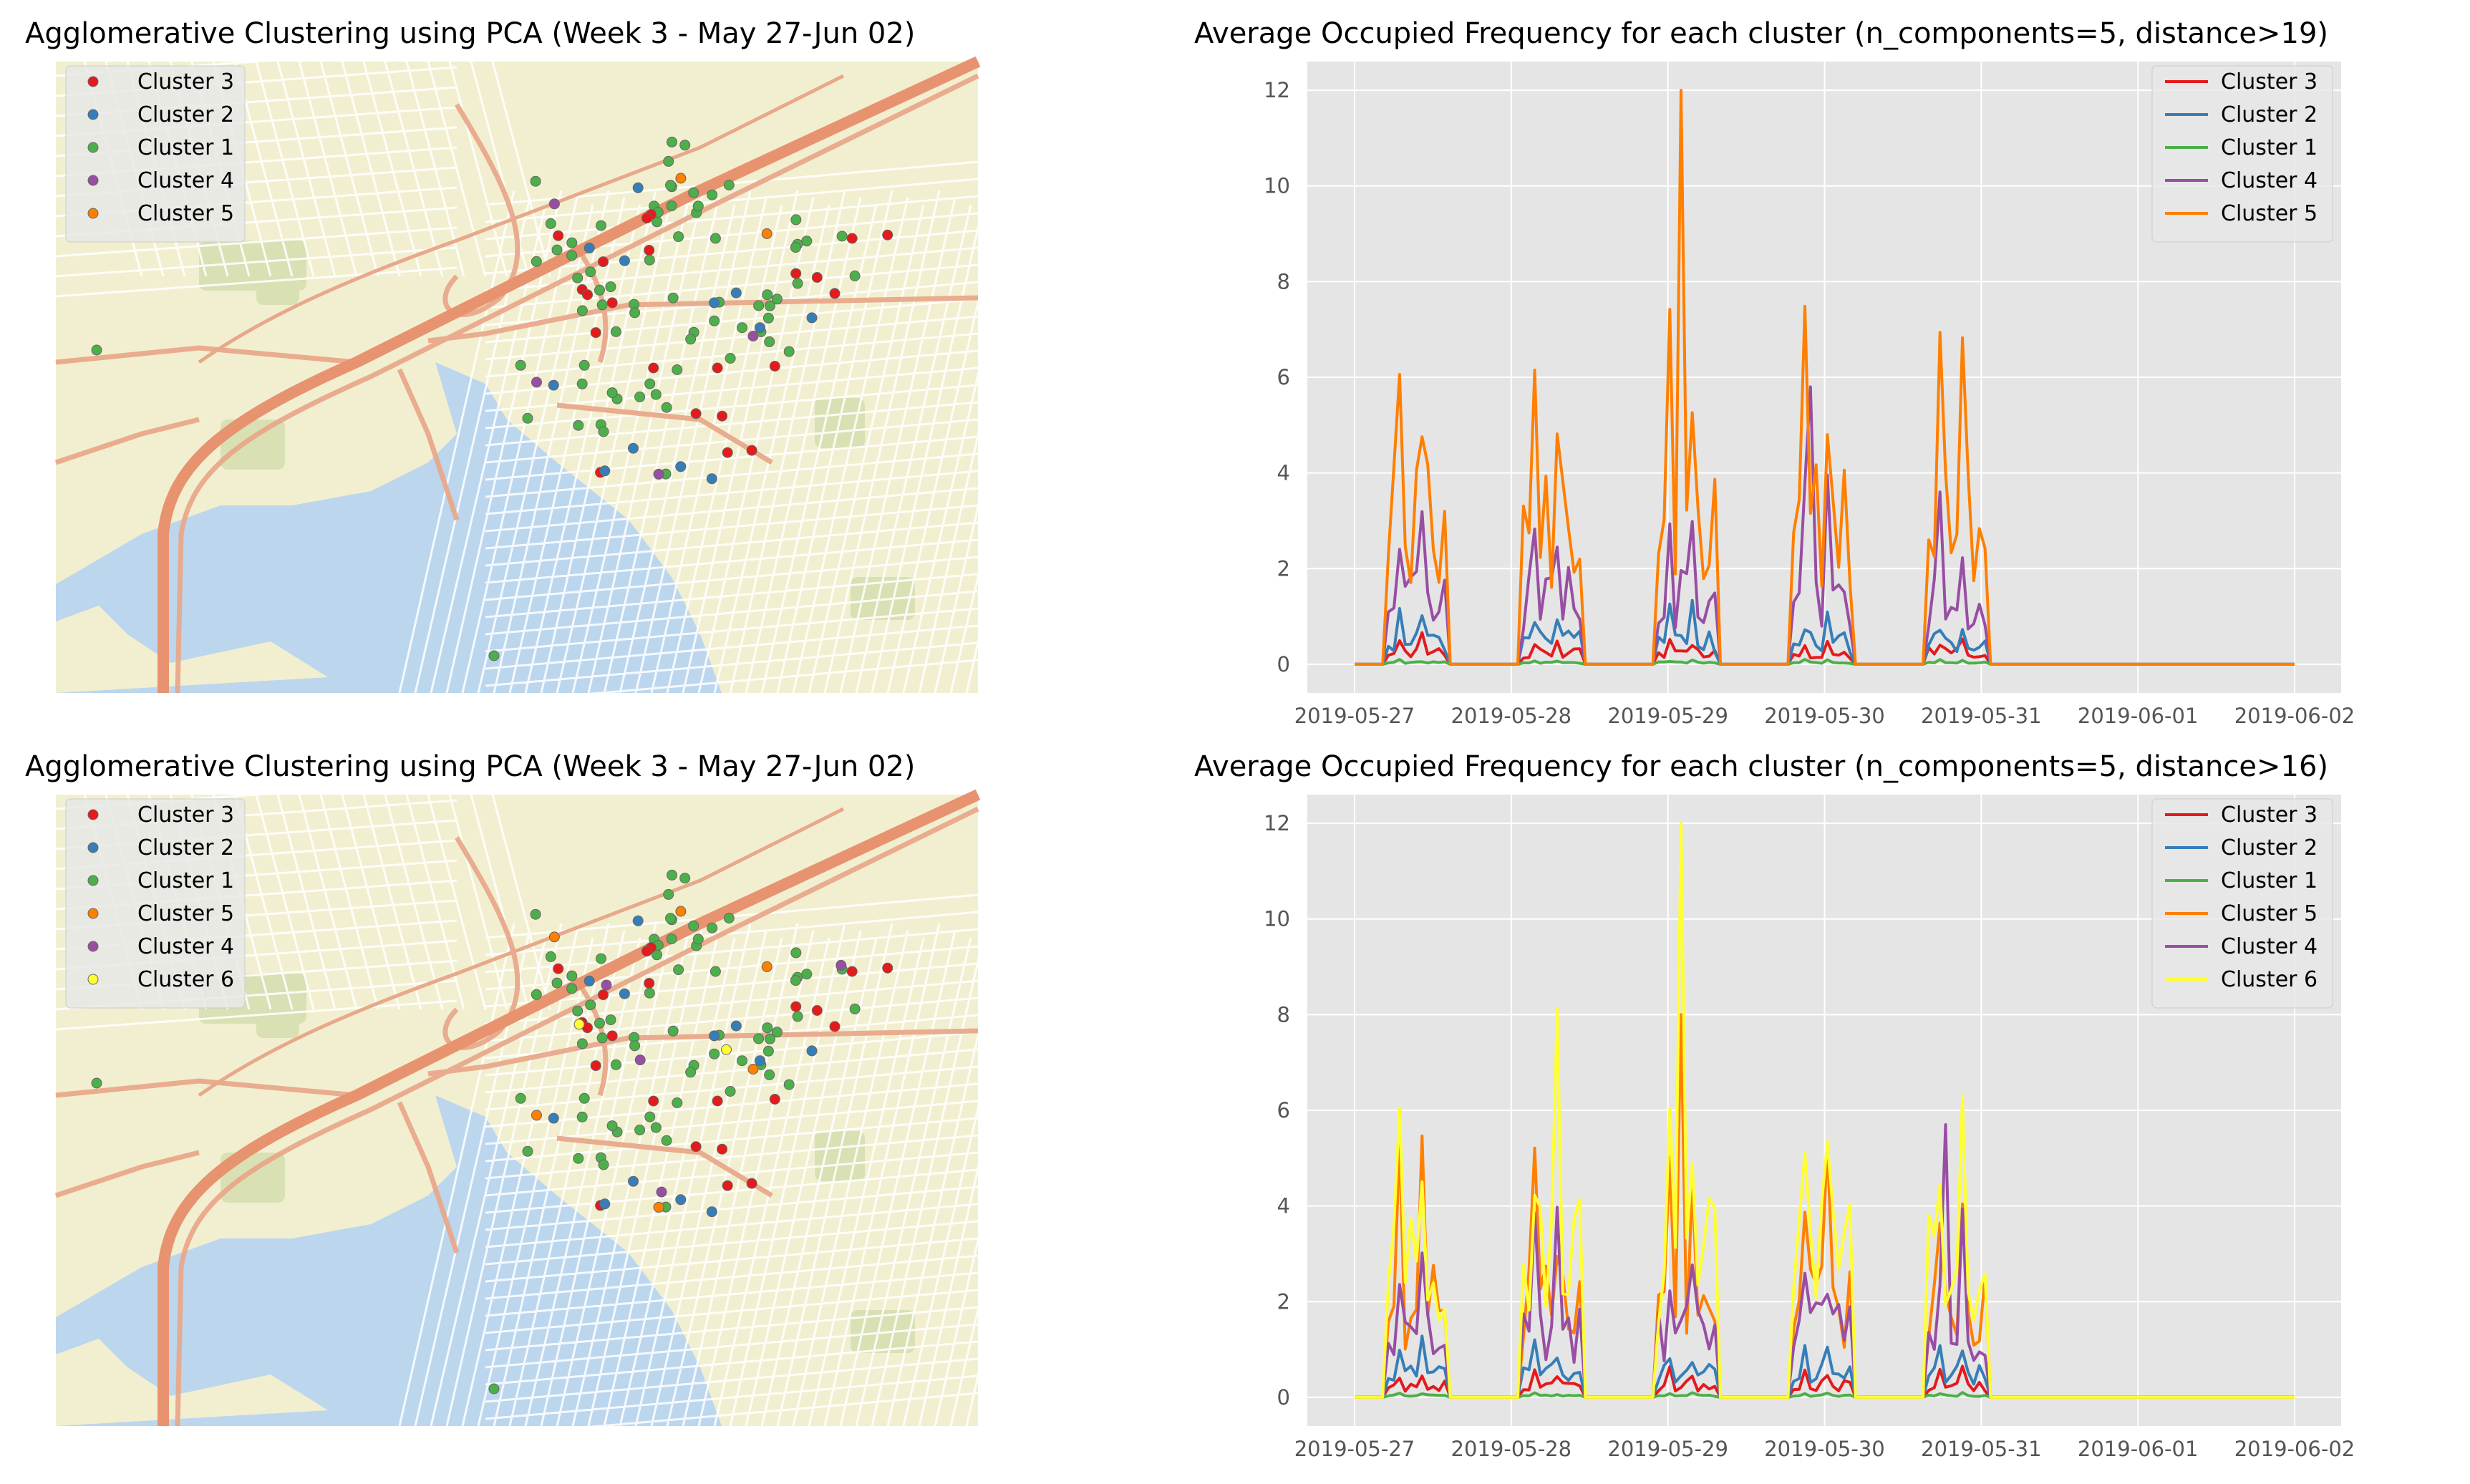  I want to click on legend-label: Cluster 6, so click(2269, 980).